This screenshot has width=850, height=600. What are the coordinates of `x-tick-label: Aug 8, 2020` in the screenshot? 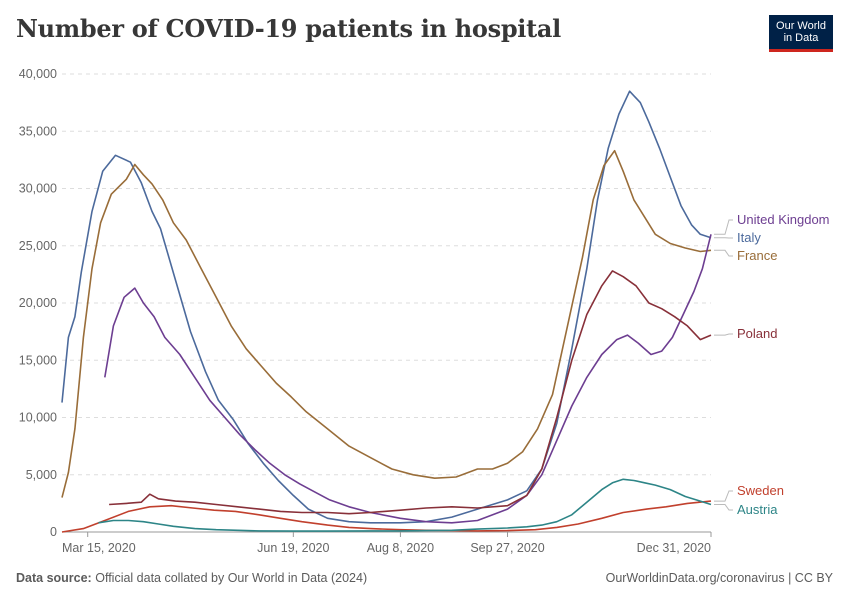 It's located at (400, 548).